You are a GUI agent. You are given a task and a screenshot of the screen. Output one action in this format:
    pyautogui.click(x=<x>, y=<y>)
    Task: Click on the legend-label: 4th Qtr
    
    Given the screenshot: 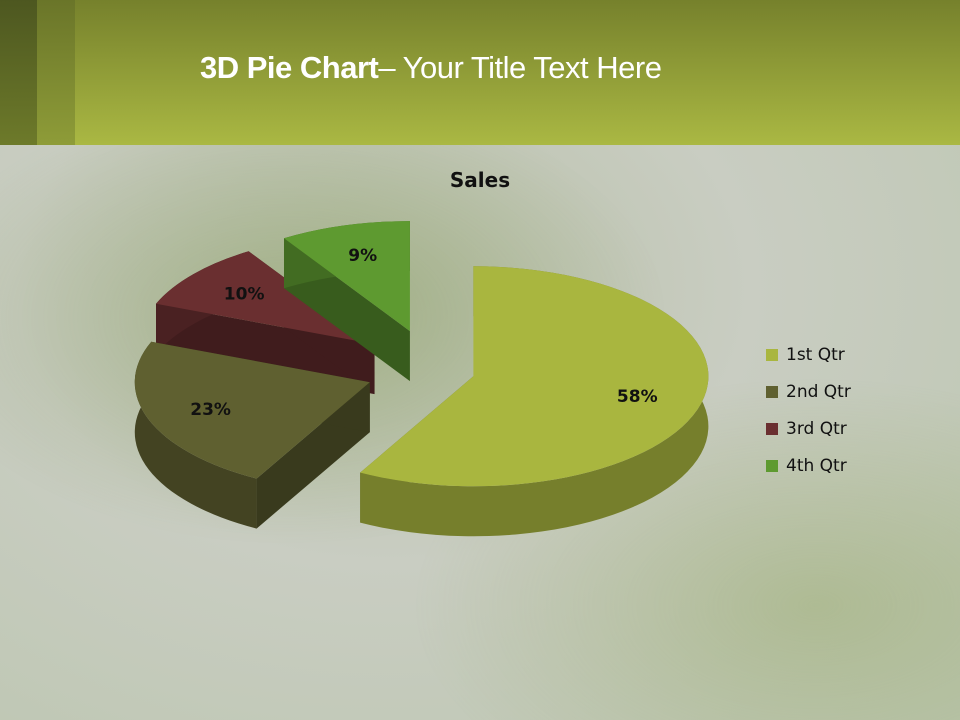 What is the action you would take?
    pyautogui.click(x=816, y=465)
    